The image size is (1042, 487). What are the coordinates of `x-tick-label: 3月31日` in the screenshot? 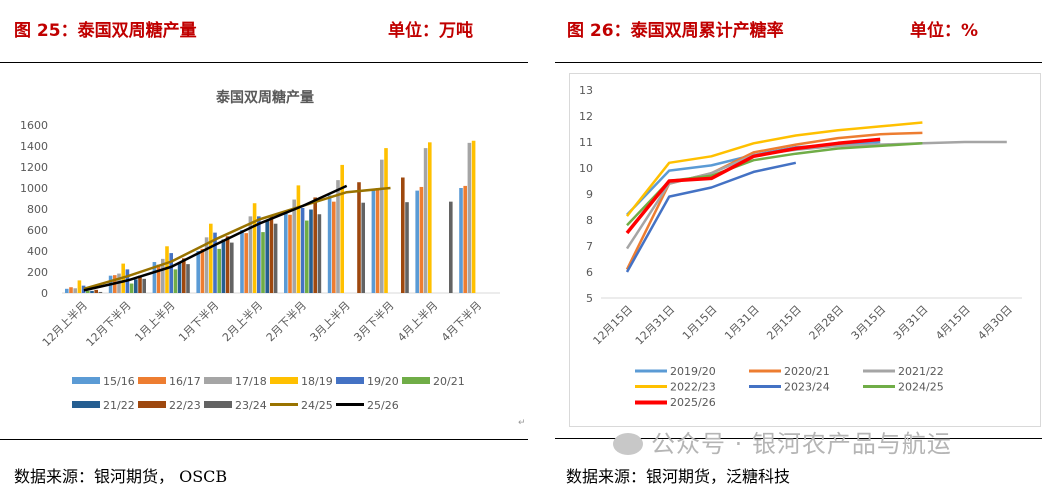 It's located at (911, 323).